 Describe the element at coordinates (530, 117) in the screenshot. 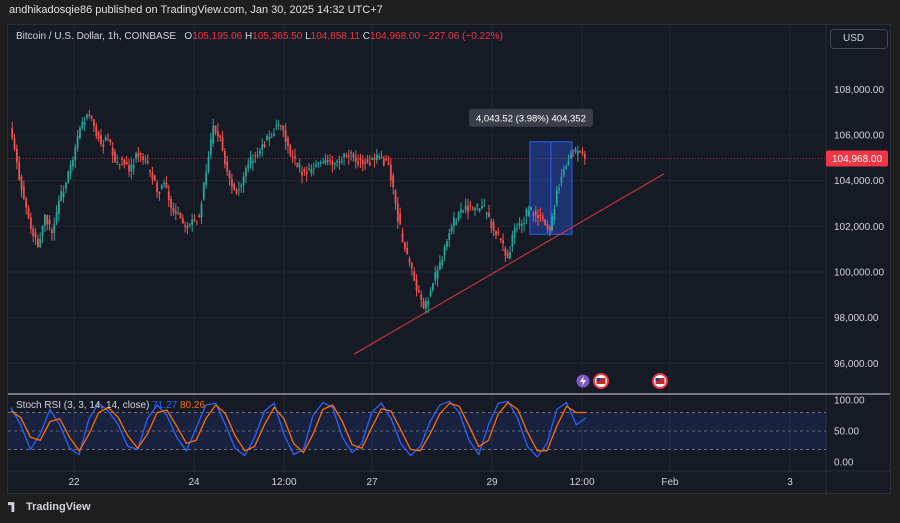

I see `measure-label-box` at that location.